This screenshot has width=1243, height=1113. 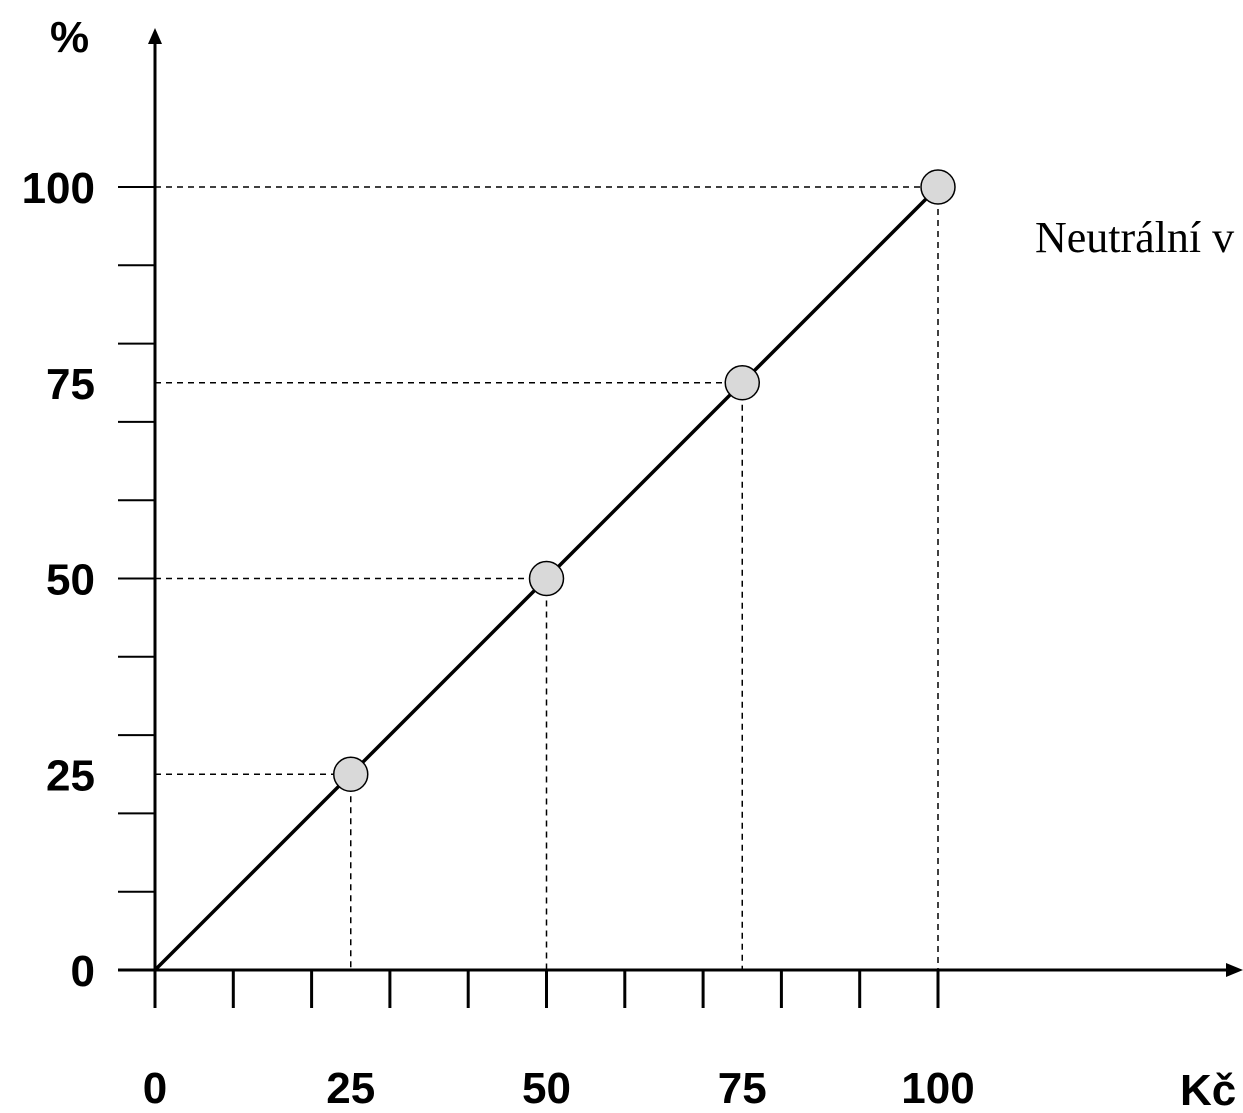 I want to click on y-tick-label: 25, so click(x=70, y=775).